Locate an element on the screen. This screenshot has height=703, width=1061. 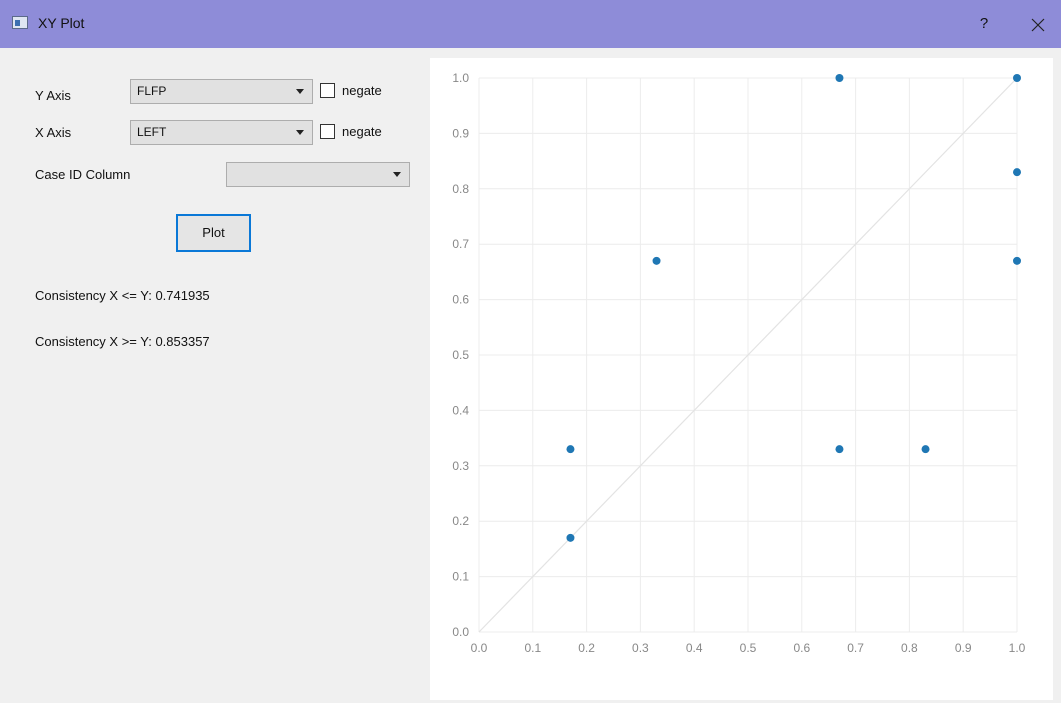
x-negate-checkbox is located at coordinates (327, 131).